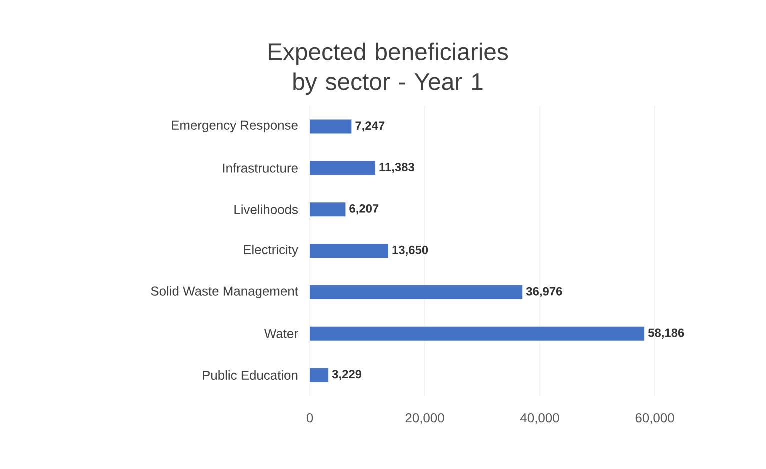 The image size is (766, 469). What do you see at coordinates (347, 375) in the screenshot?
I see `data-label: 3,229` at bounding box center [347, 375].